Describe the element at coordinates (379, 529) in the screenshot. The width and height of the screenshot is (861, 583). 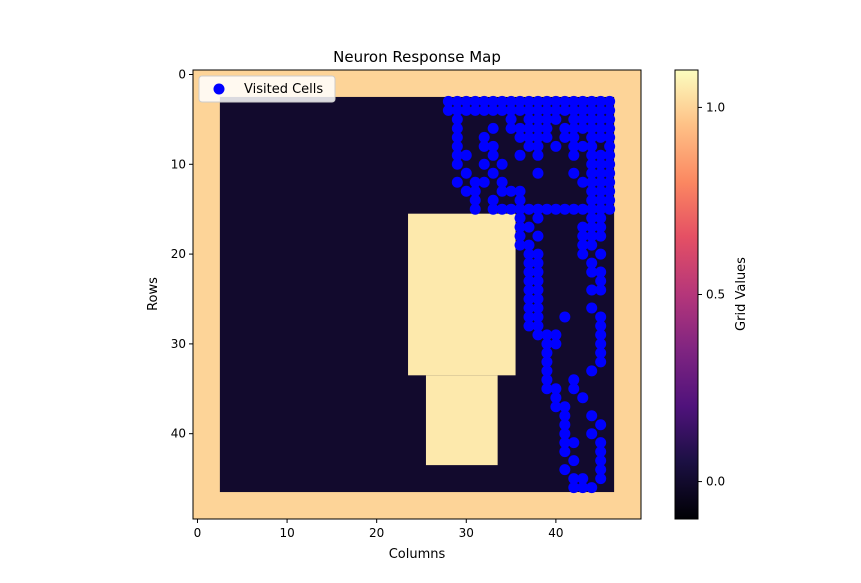
I see `x-axis: 0 10 20 30 40` at that location.